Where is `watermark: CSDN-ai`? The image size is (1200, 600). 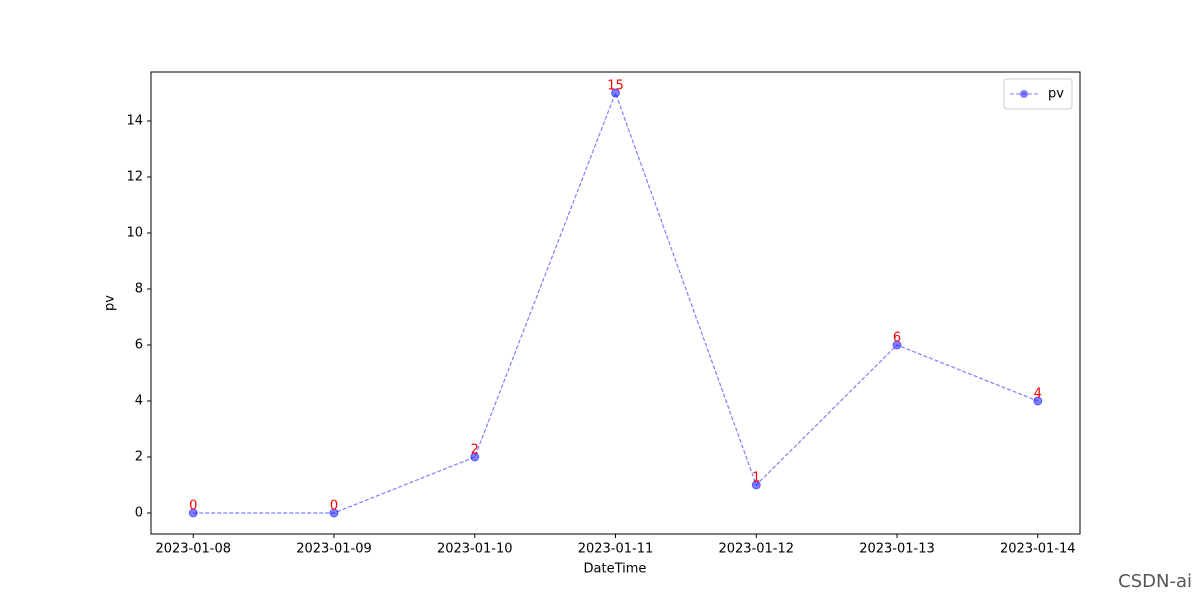 watermark: CSDN-ai is located at coordinates (1155, 581).